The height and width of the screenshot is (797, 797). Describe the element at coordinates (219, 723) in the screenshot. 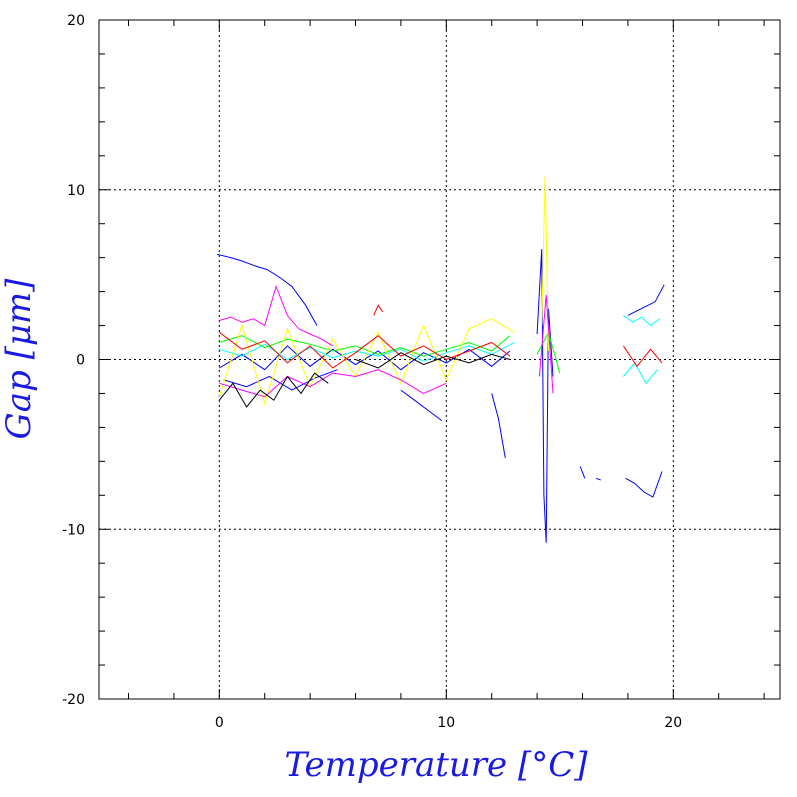

I see `x-tick-label: 0` at that location.